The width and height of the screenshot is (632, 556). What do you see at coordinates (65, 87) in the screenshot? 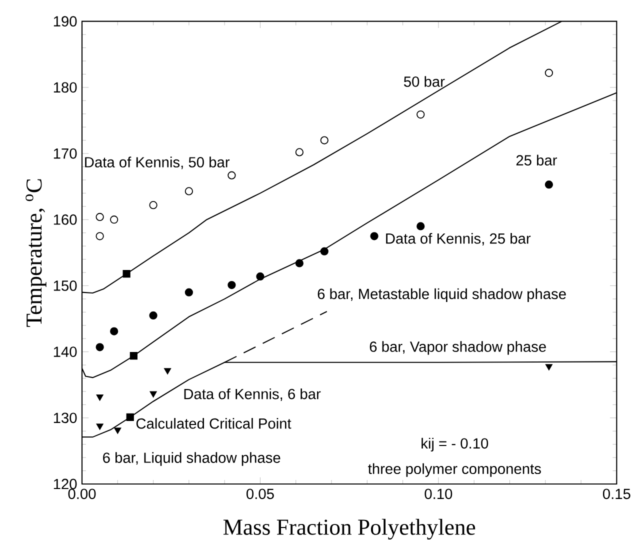
I see `y-tick-label: 180` at bounding box center [65, 87].